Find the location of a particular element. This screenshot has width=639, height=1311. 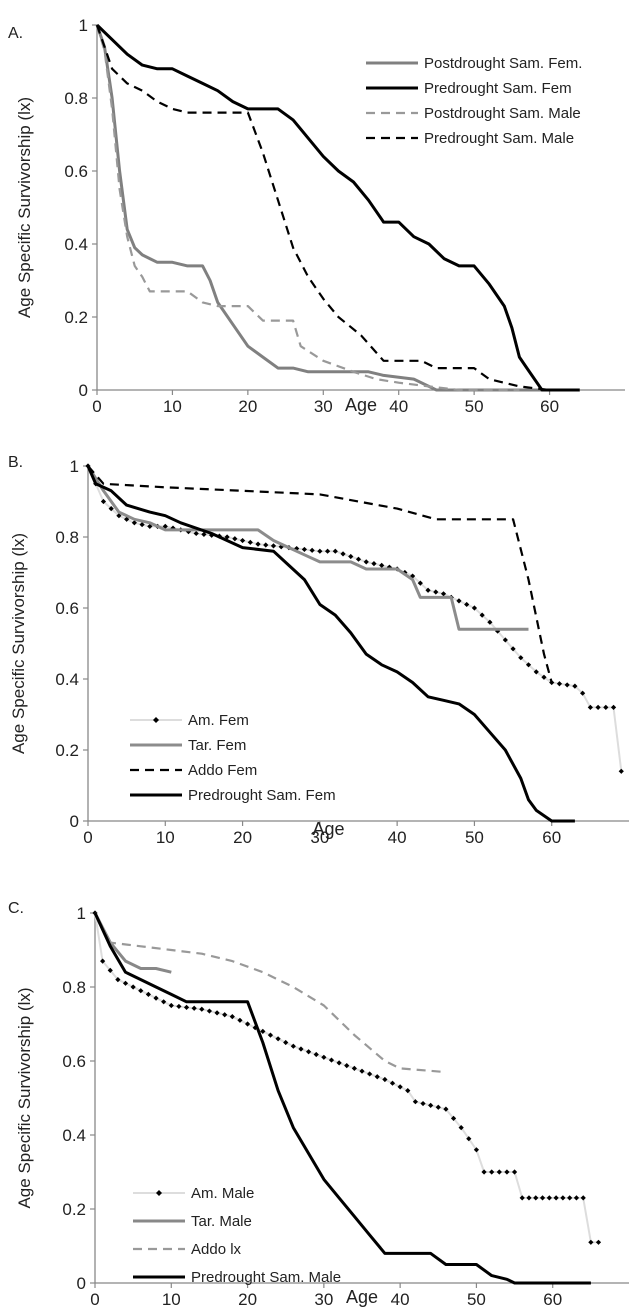

legend-am-male-label: Am. Male is located at coordinates (222, 1193).